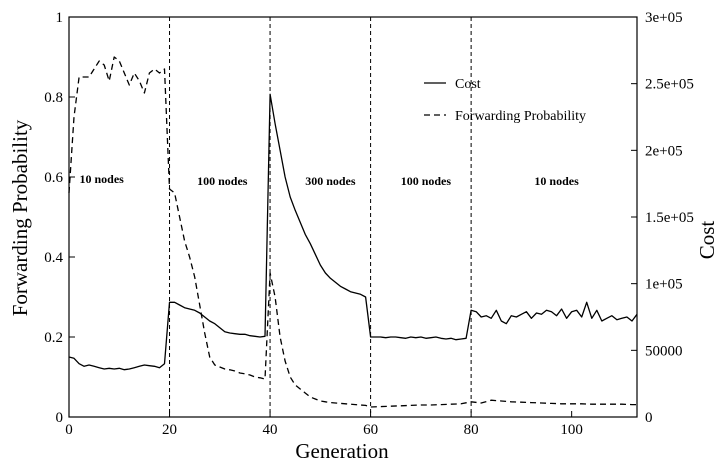 The height and width of the screenshot is (461, 719). What do you see at coordinates (707, 240) in the screenshot?
I see `y-right-axis-title: Cost` at bounding box center [707, 240].